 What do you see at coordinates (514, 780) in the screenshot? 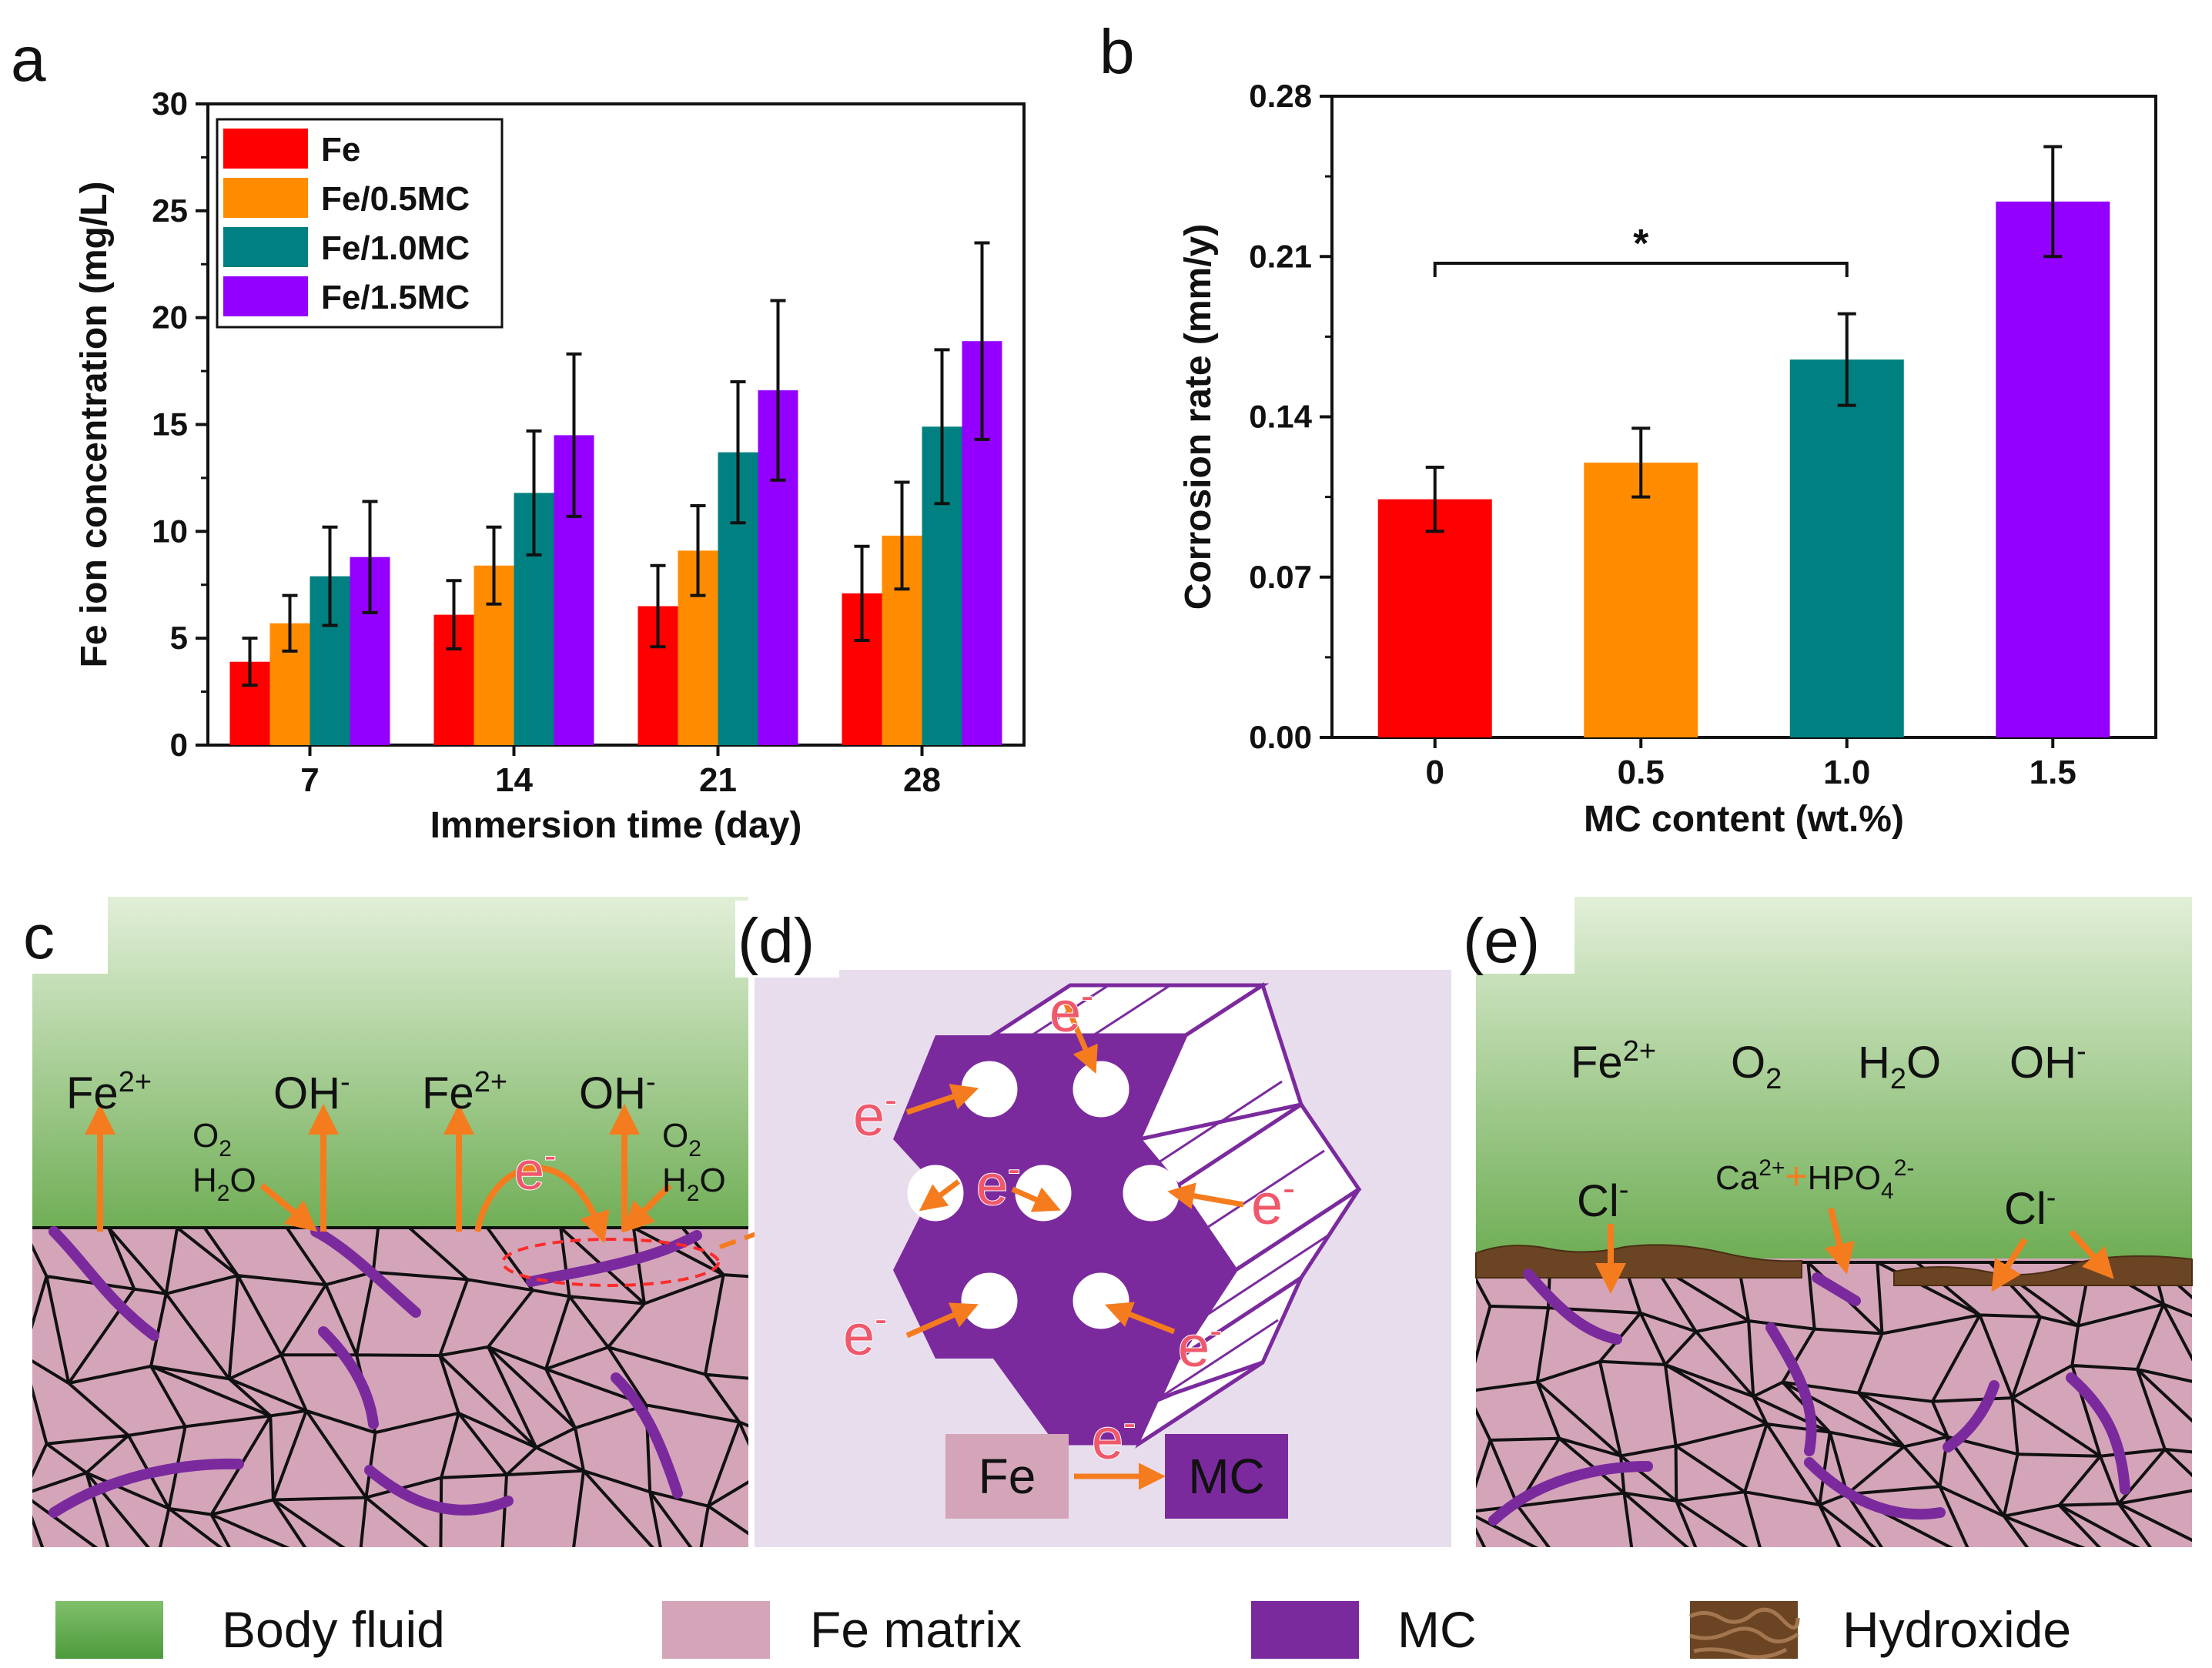
I see `x-tick-label-a: 14` at bounding box center [514, 780].